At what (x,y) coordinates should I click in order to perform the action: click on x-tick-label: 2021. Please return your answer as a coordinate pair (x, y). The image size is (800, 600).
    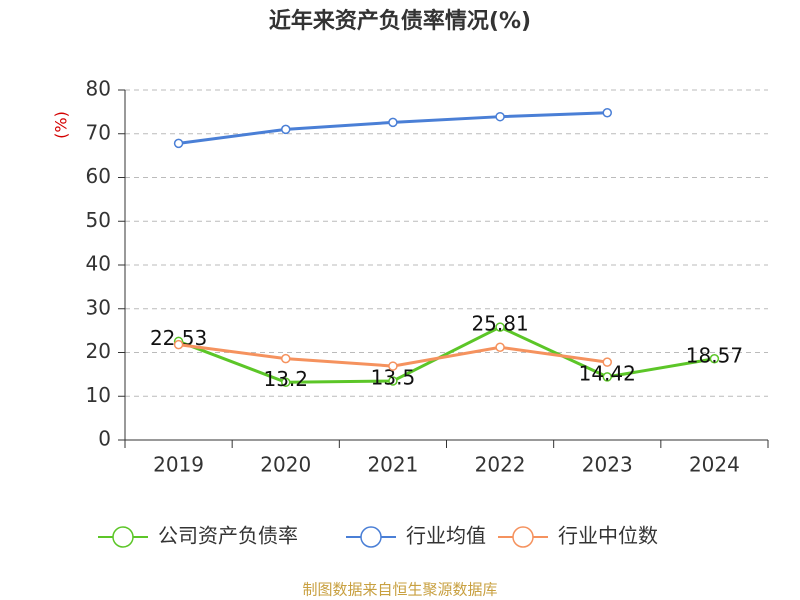
    Looking at the image, I should click on (392, 465).